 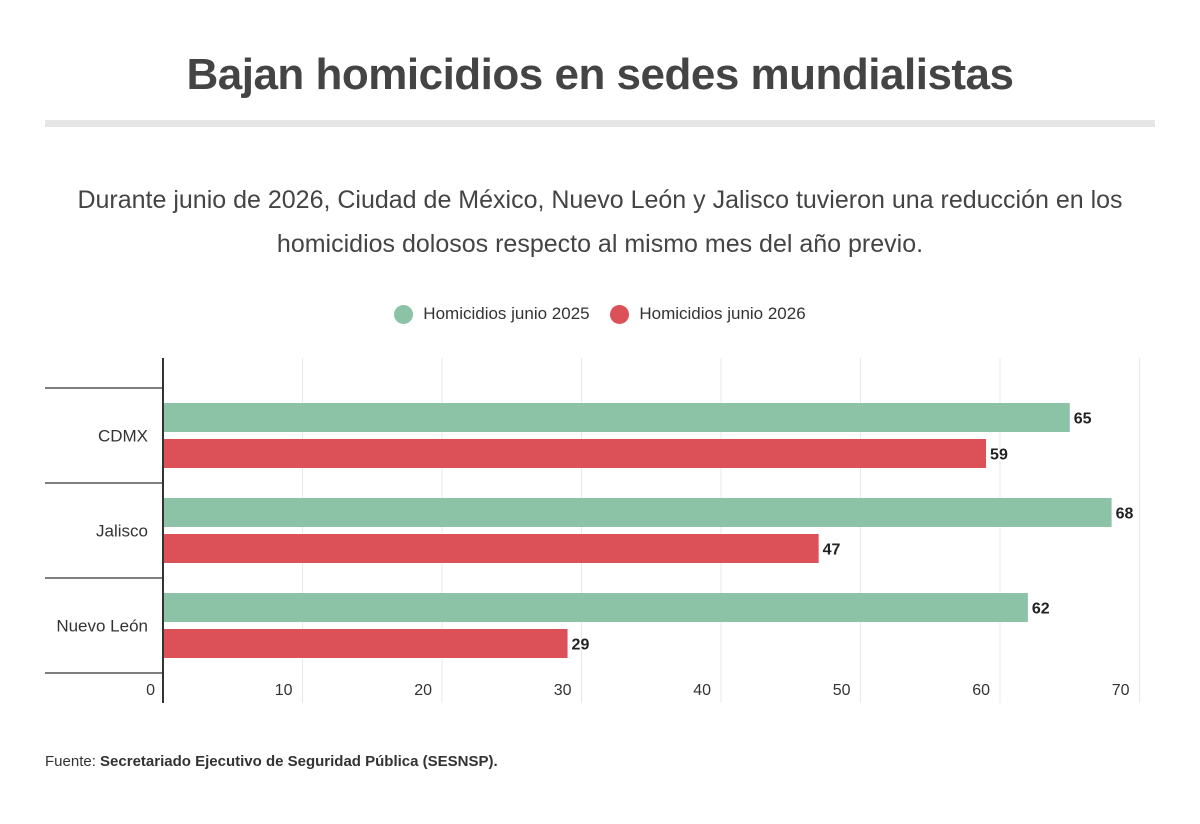 What do you see at coordinates (150, 690) in the screenshot?
I see `x-tick-label: 0` at bounding box center [150, 690].